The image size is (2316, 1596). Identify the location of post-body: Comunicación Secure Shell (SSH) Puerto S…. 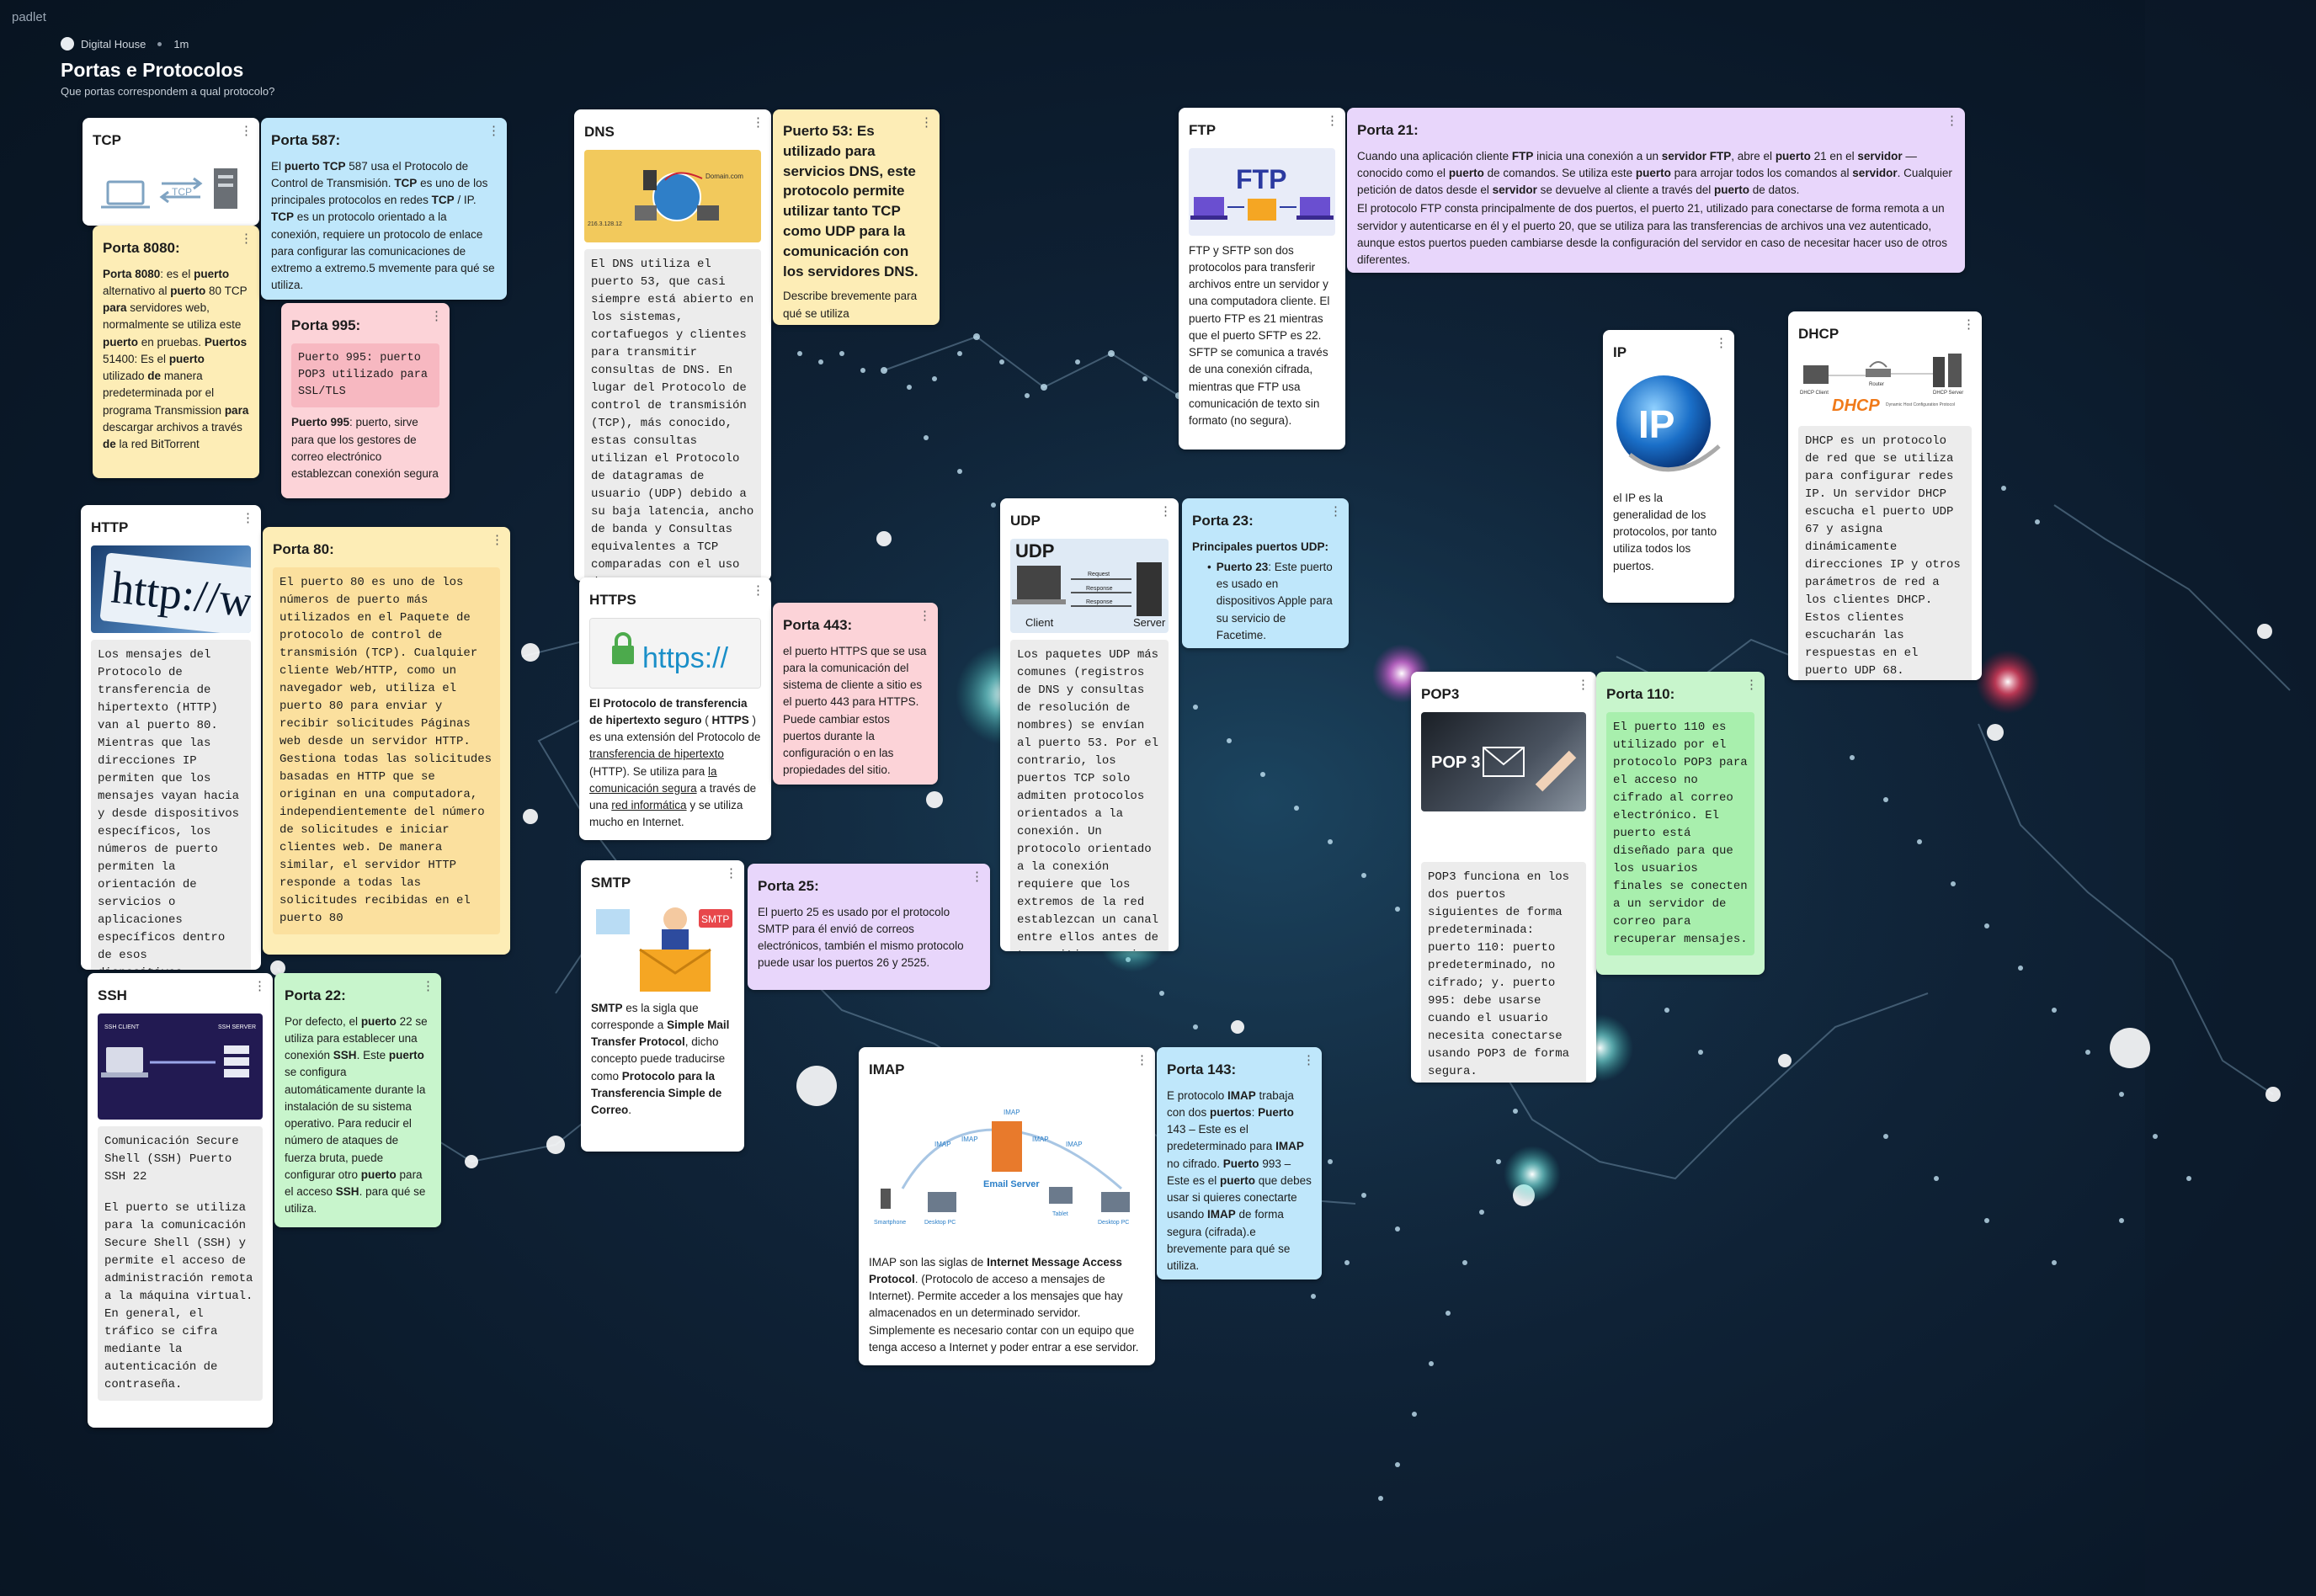
(181, 1263).